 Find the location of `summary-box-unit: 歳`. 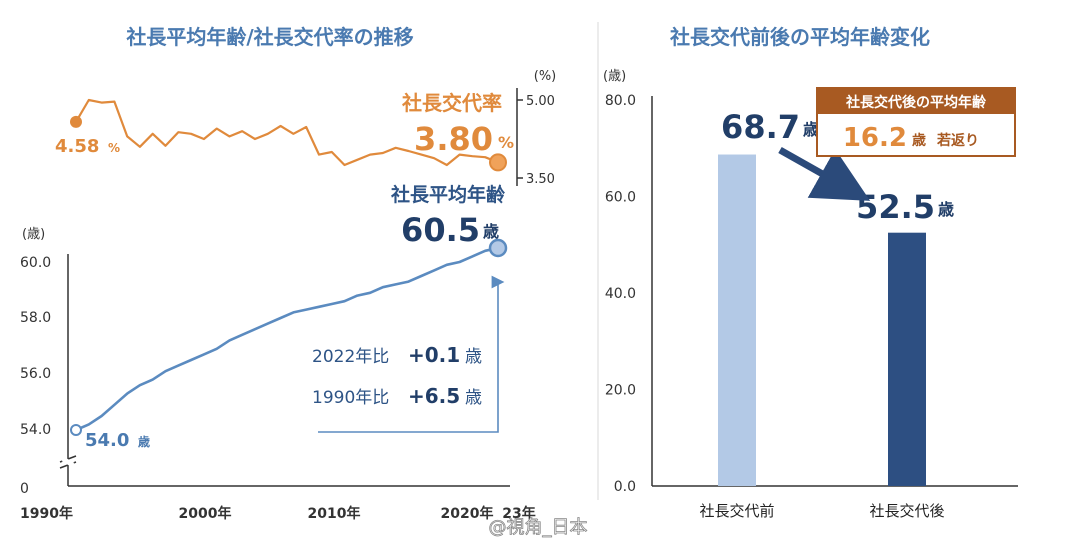

summary-box-unit: 歳 is located at coordinates (919, 140).